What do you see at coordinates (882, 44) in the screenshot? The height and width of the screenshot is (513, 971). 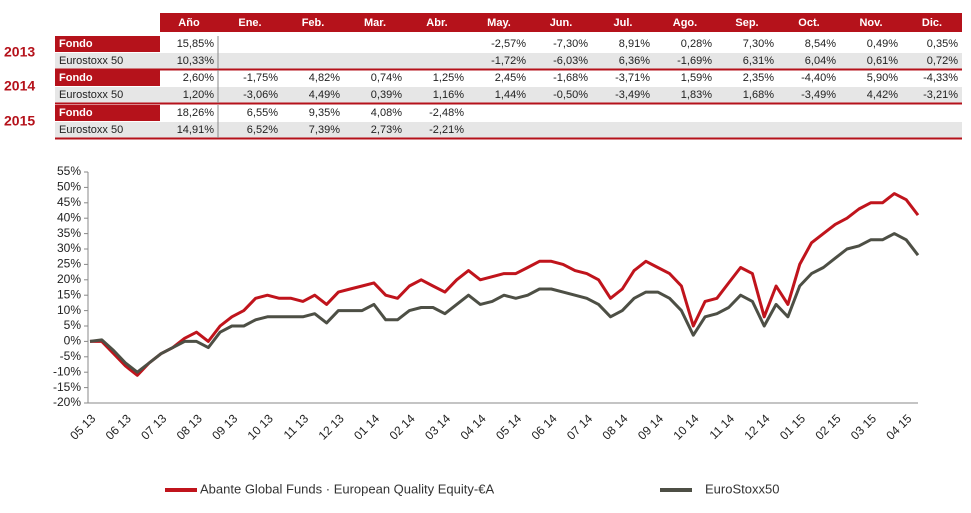 I see `table-cell: 0,49%` at bounding box center [882, 44].